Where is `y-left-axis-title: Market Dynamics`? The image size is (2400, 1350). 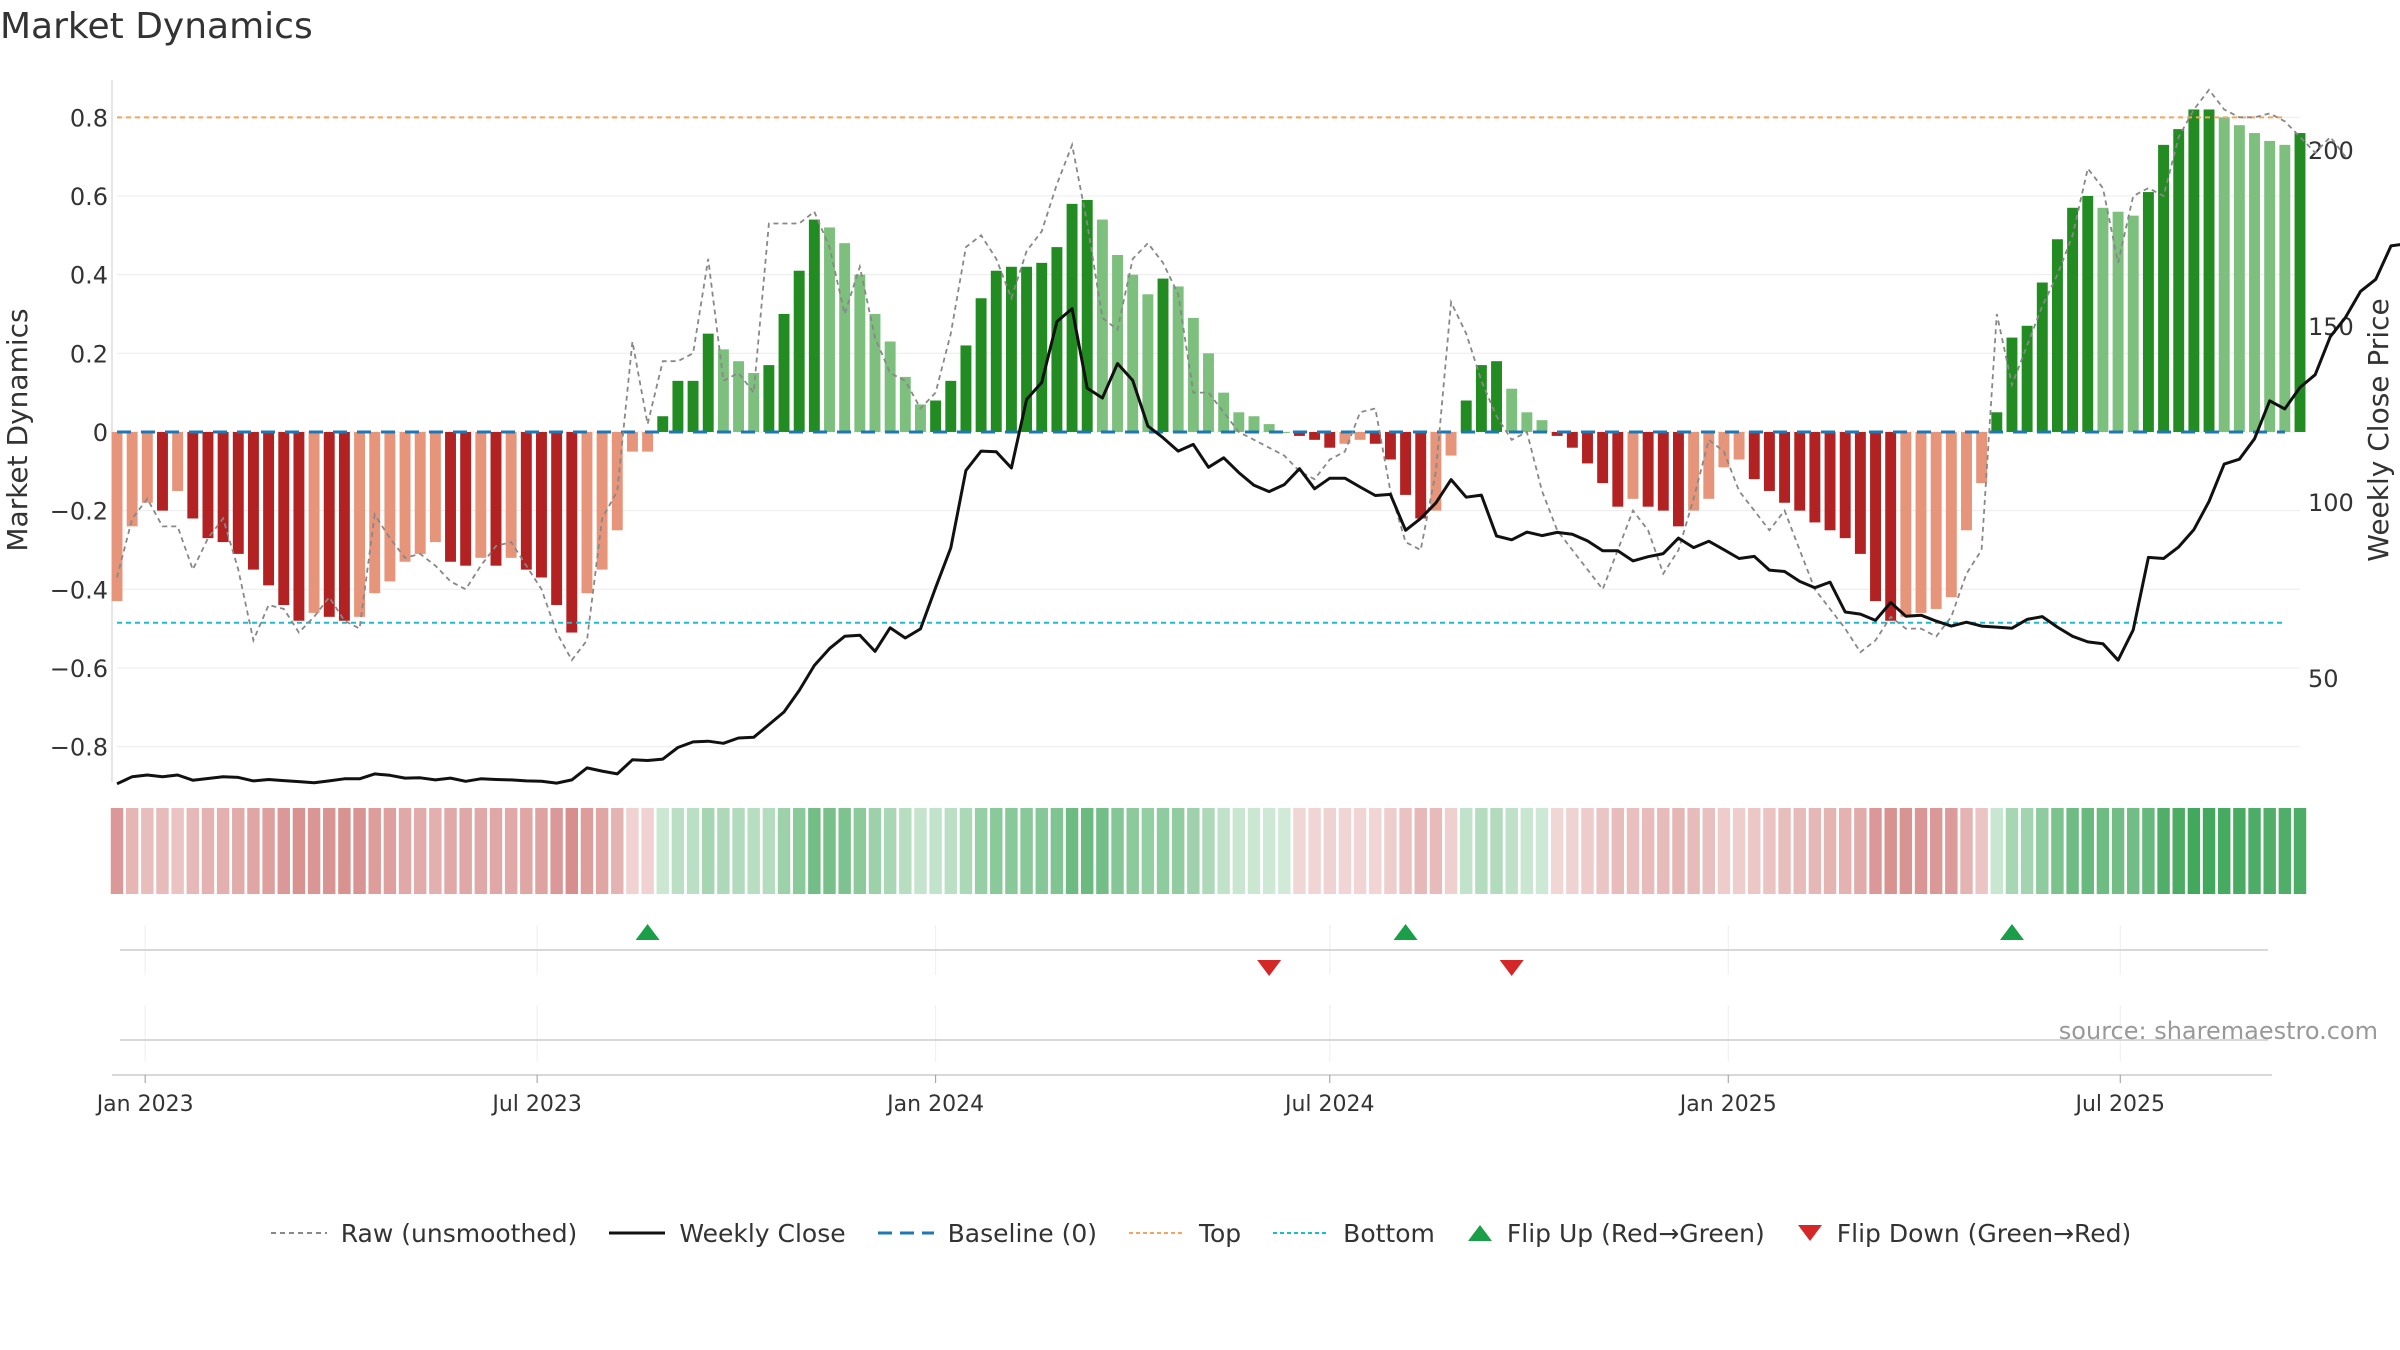
y-left-axis-title: Market Dynamics is located at coordinates (17, 429).